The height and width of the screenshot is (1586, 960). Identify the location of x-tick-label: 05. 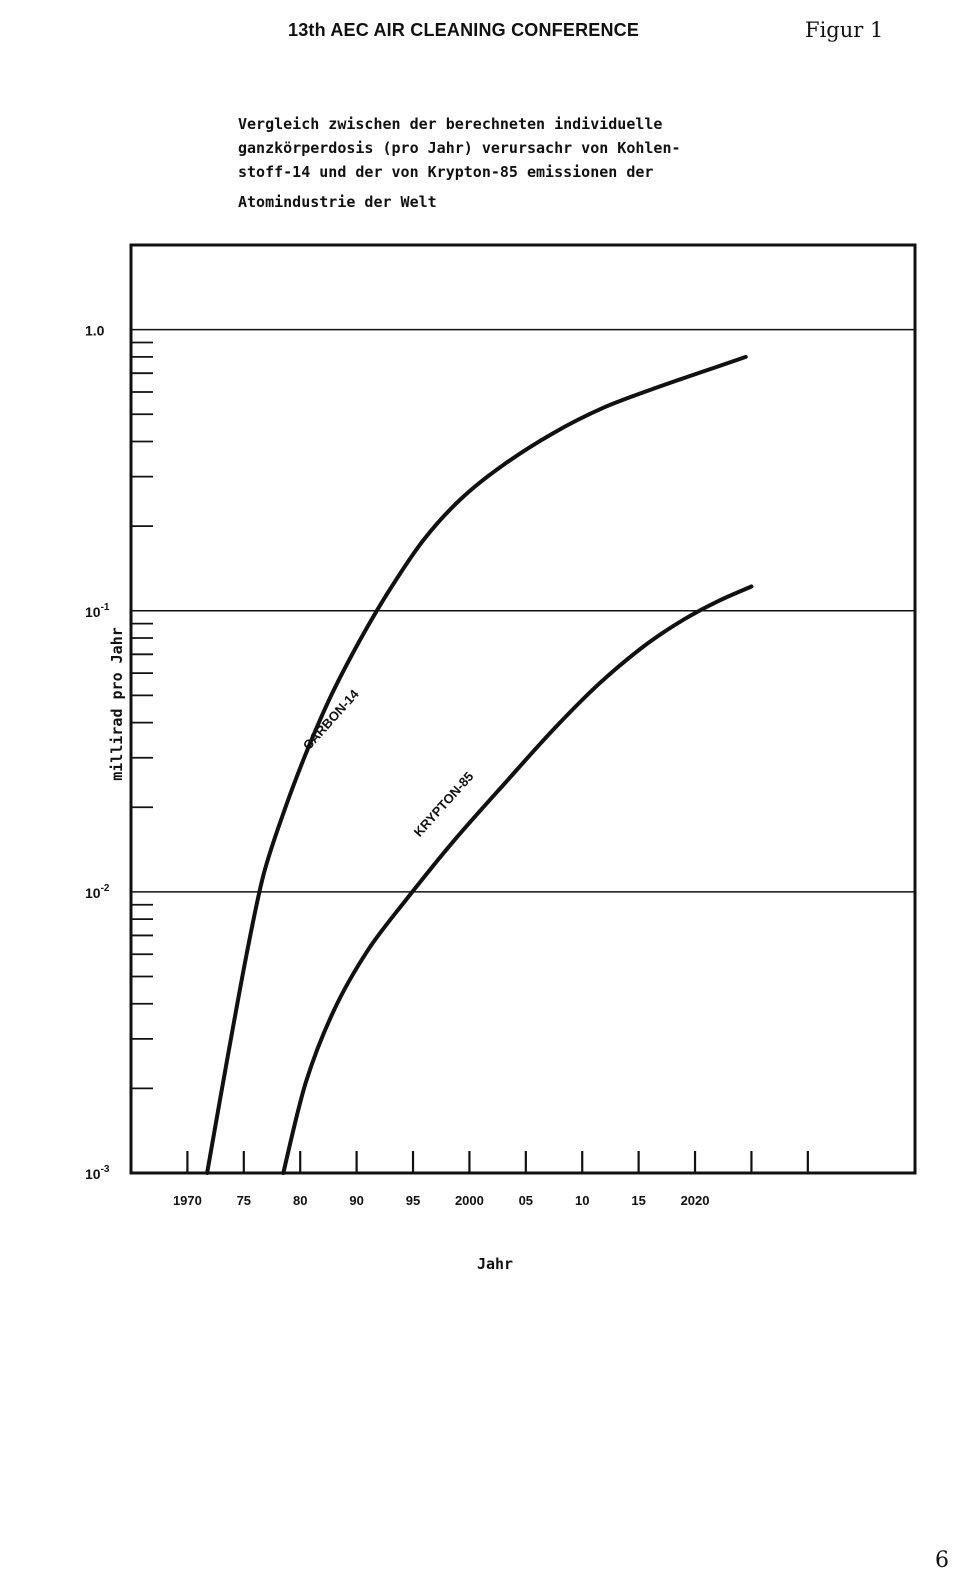
(526, 1200).